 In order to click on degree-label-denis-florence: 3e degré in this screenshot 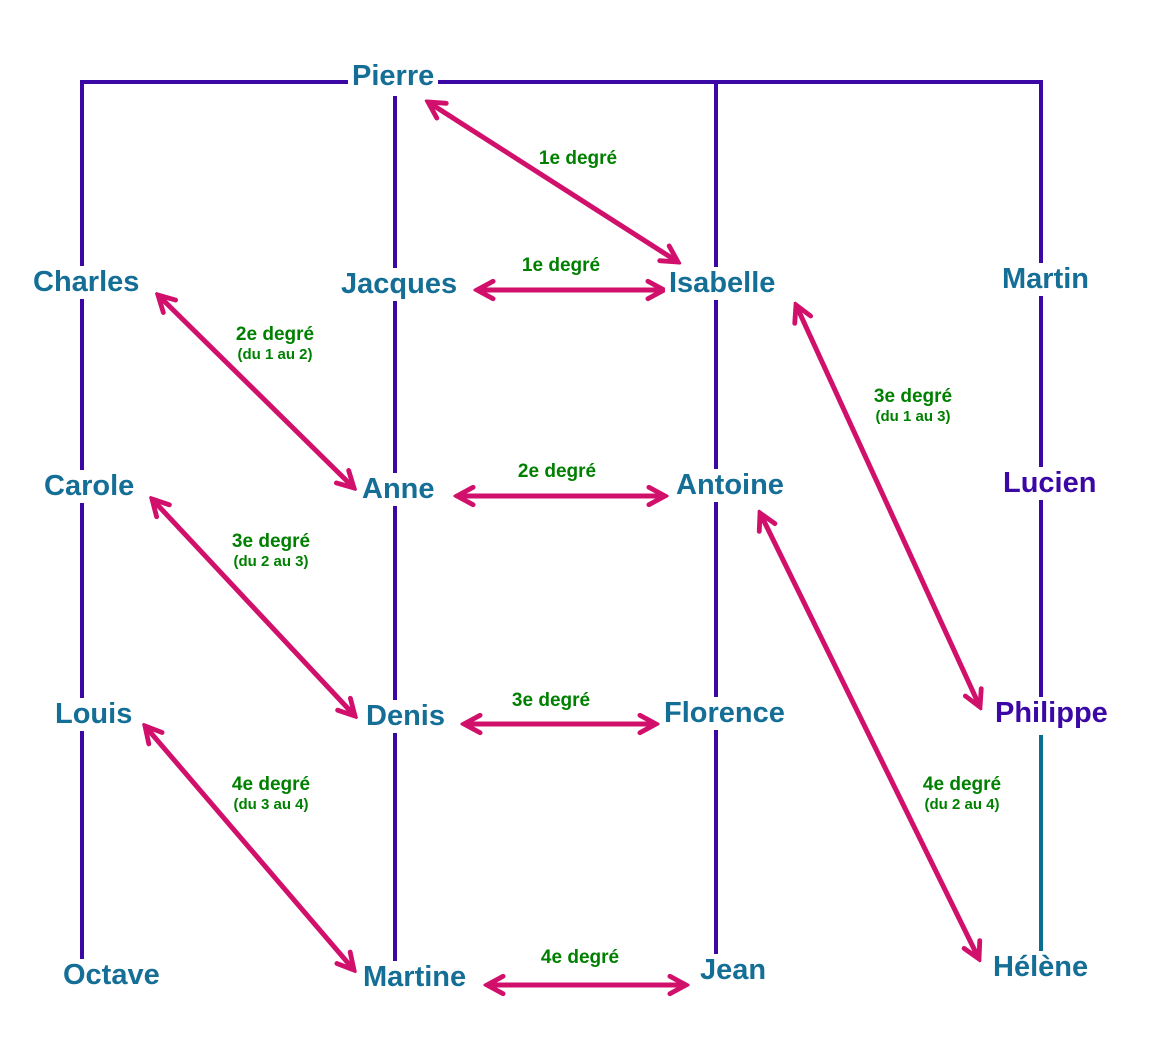, I will do `click(551, 701)`.